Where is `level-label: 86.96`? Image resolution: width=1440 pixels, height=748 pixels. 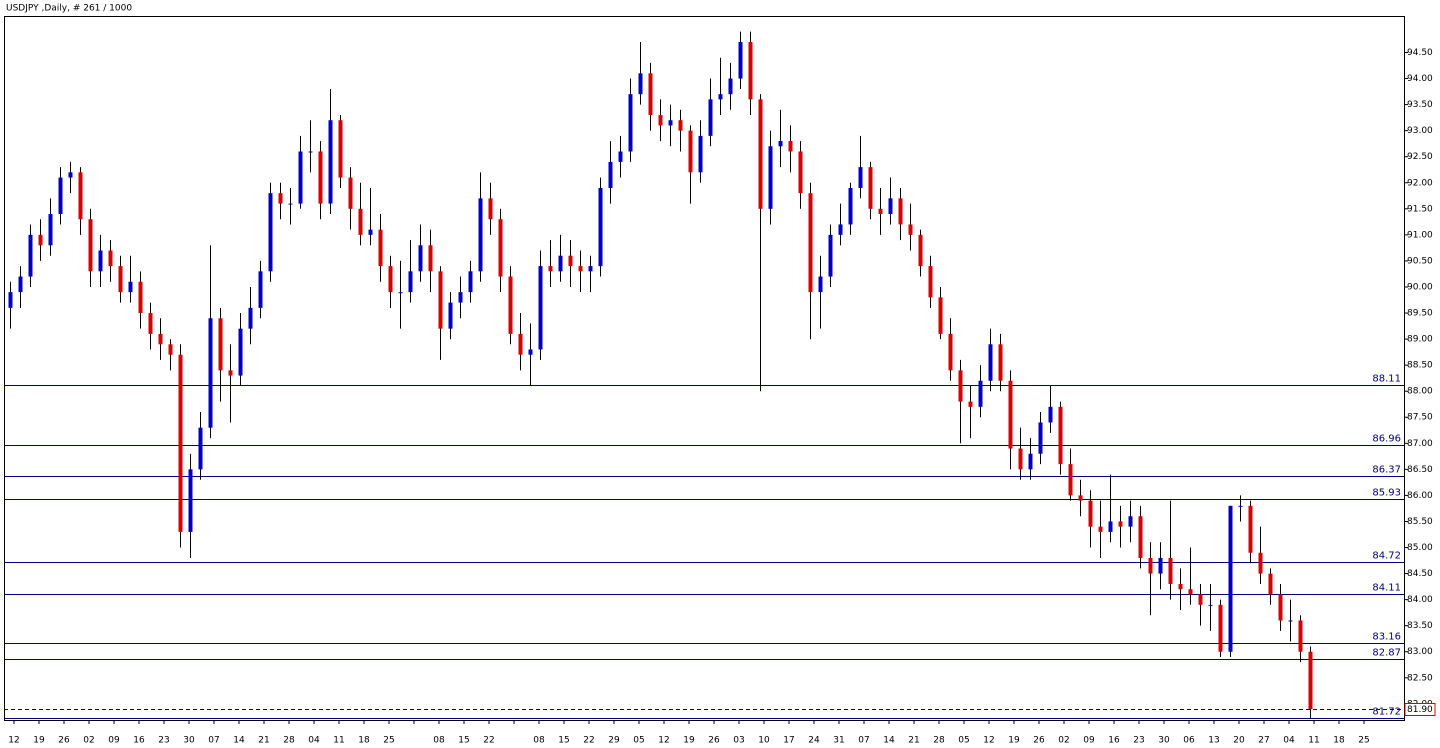 level-label: 86.96 is located at coordinates (1386, 439).